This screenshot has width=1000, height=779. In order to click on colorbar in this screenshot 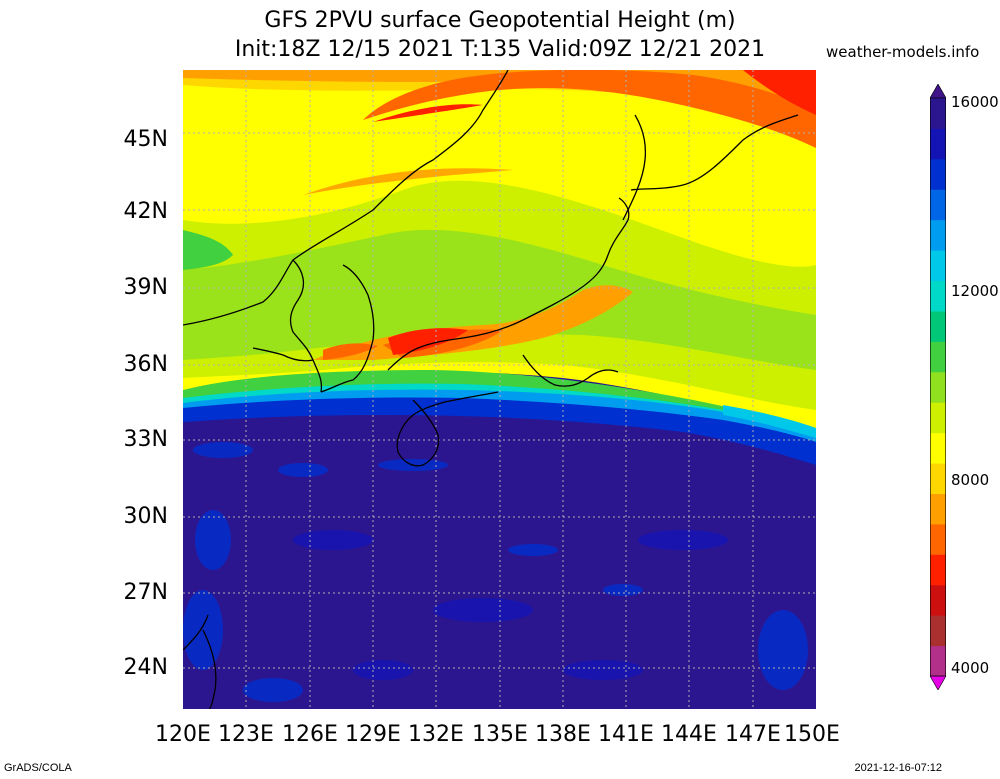, I will do `click(938, 387)`.